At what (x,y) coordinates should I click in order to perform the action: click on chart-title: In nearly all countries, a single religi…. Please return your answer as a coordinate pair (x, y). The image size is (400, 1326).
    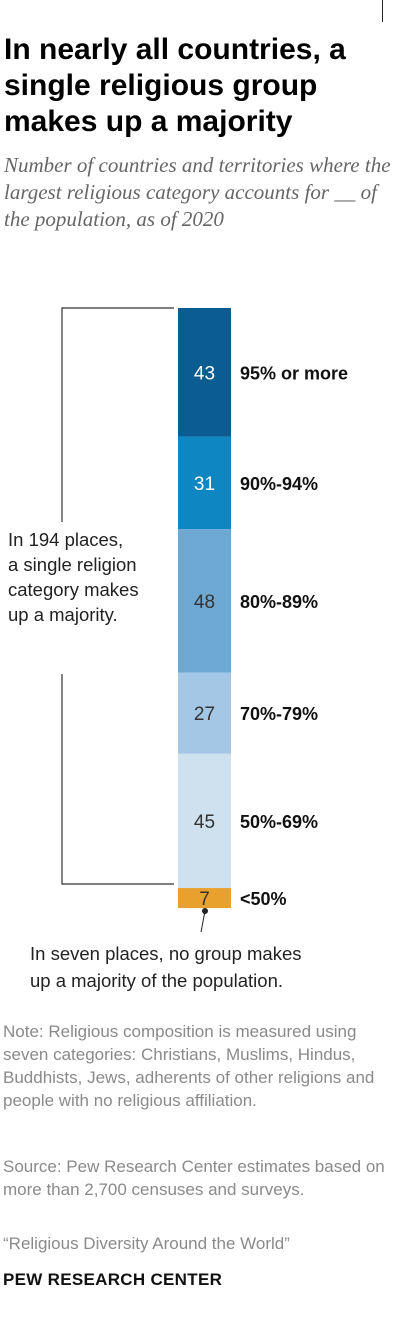
    Looking at the image, I should click on (175, 85).